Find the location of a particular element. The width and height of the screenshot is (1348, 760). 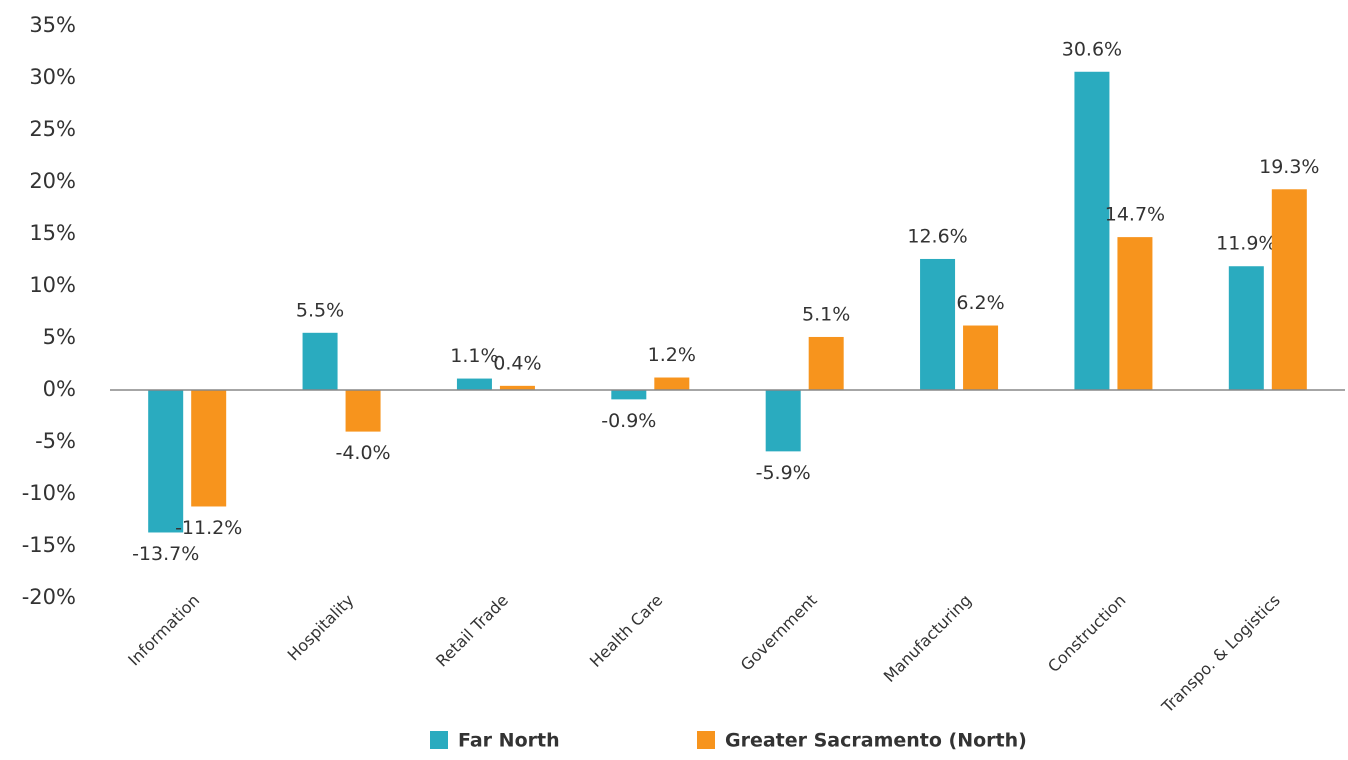

value-label: 0.4% is located at coordinates (517, 363).